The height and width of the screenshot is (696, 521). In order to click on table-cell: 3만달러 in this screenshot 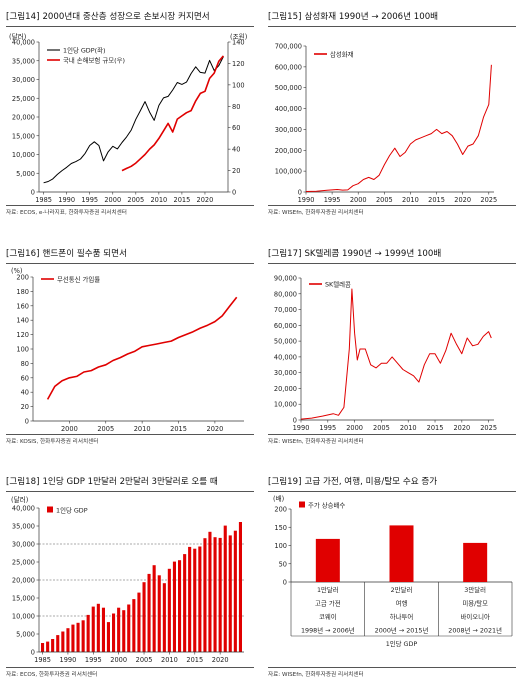, I will do `click(475, 589)`.